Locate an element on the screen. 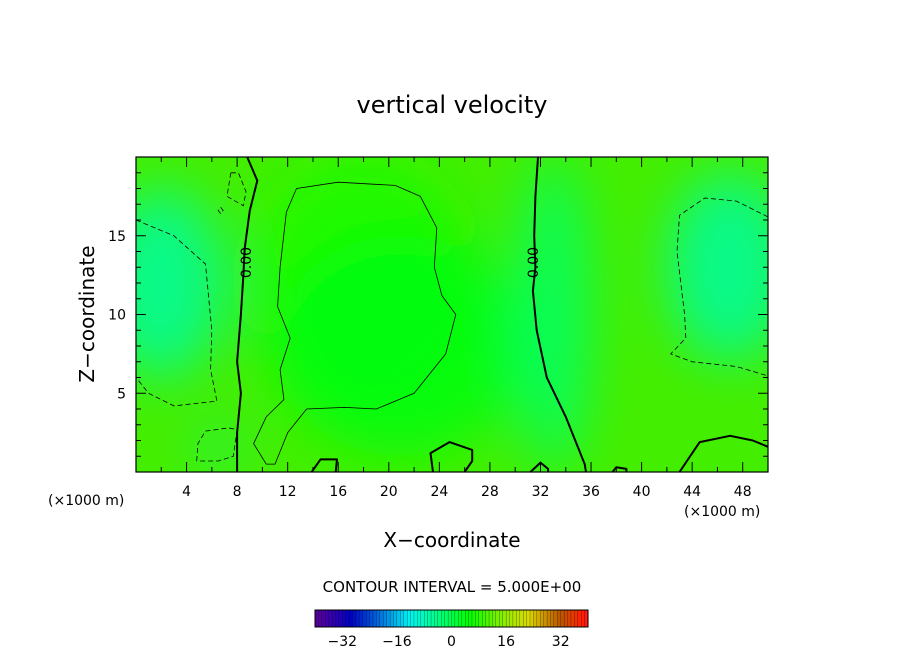  colorbar-tick-label: 32 is located at coordinates (561, 642).